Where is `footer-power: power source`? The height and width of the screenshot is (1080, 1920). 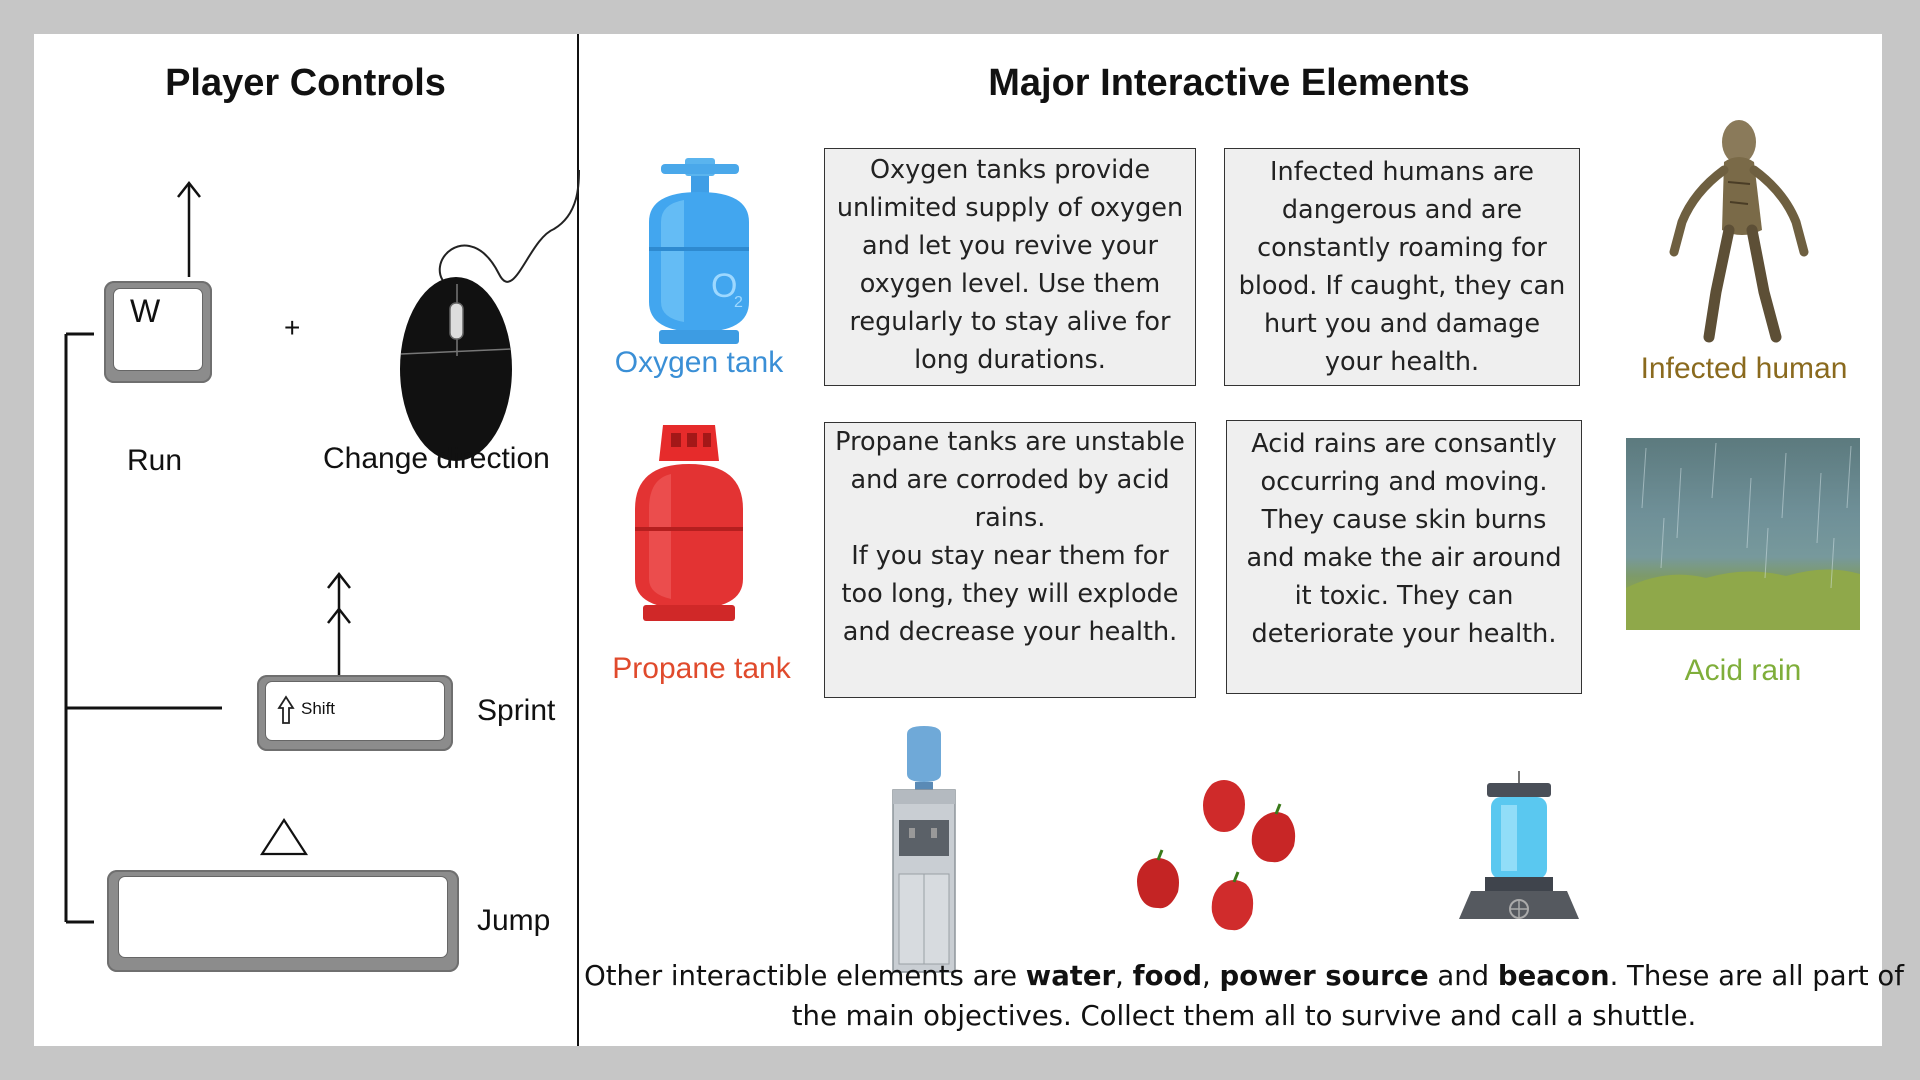 footer-power: power source is located at coordinates (1324, 976).